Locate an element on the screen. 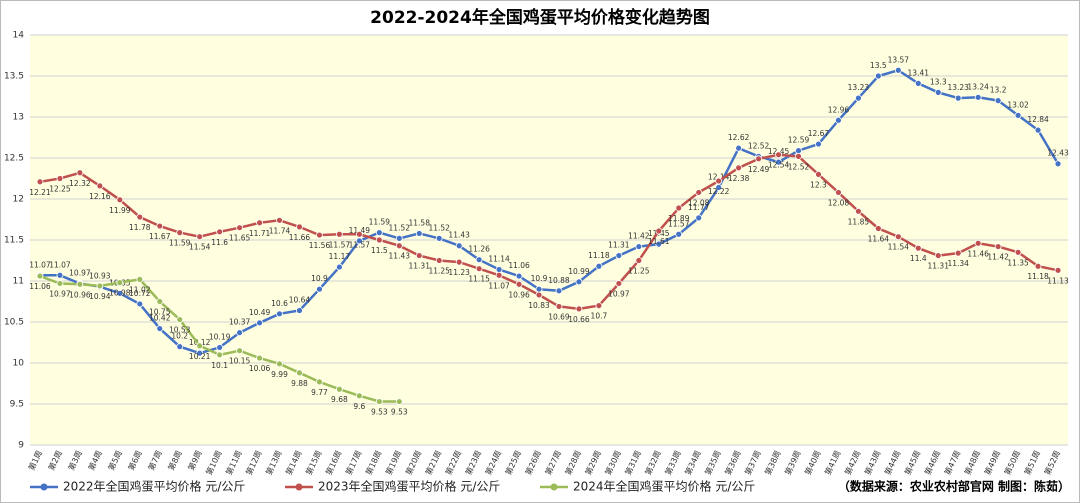 Image resolution: width=1080 pixels, height=503 pixels. data-label: 9.99 is located at coordinates (279, 374).